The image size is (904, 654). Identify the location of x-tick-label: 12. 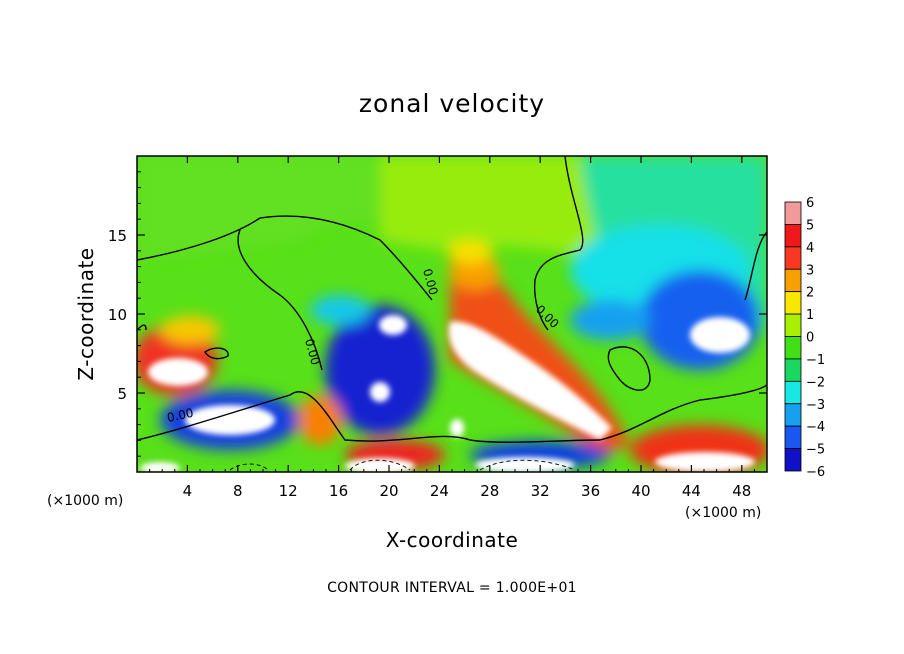
(288, 491).